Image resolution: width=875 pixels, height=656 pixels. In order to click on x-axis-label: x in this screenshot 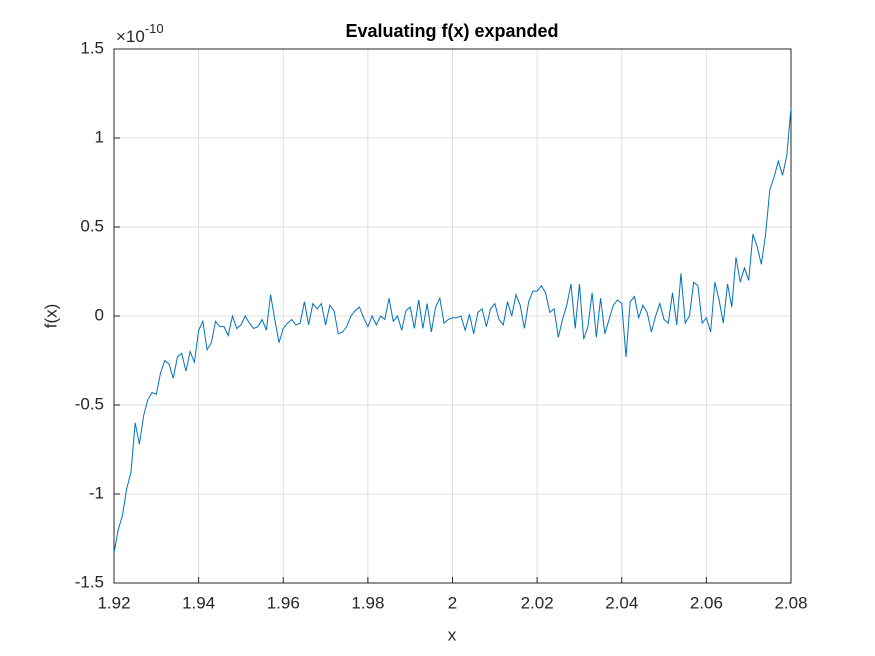, I will do `click(452, 634)`.